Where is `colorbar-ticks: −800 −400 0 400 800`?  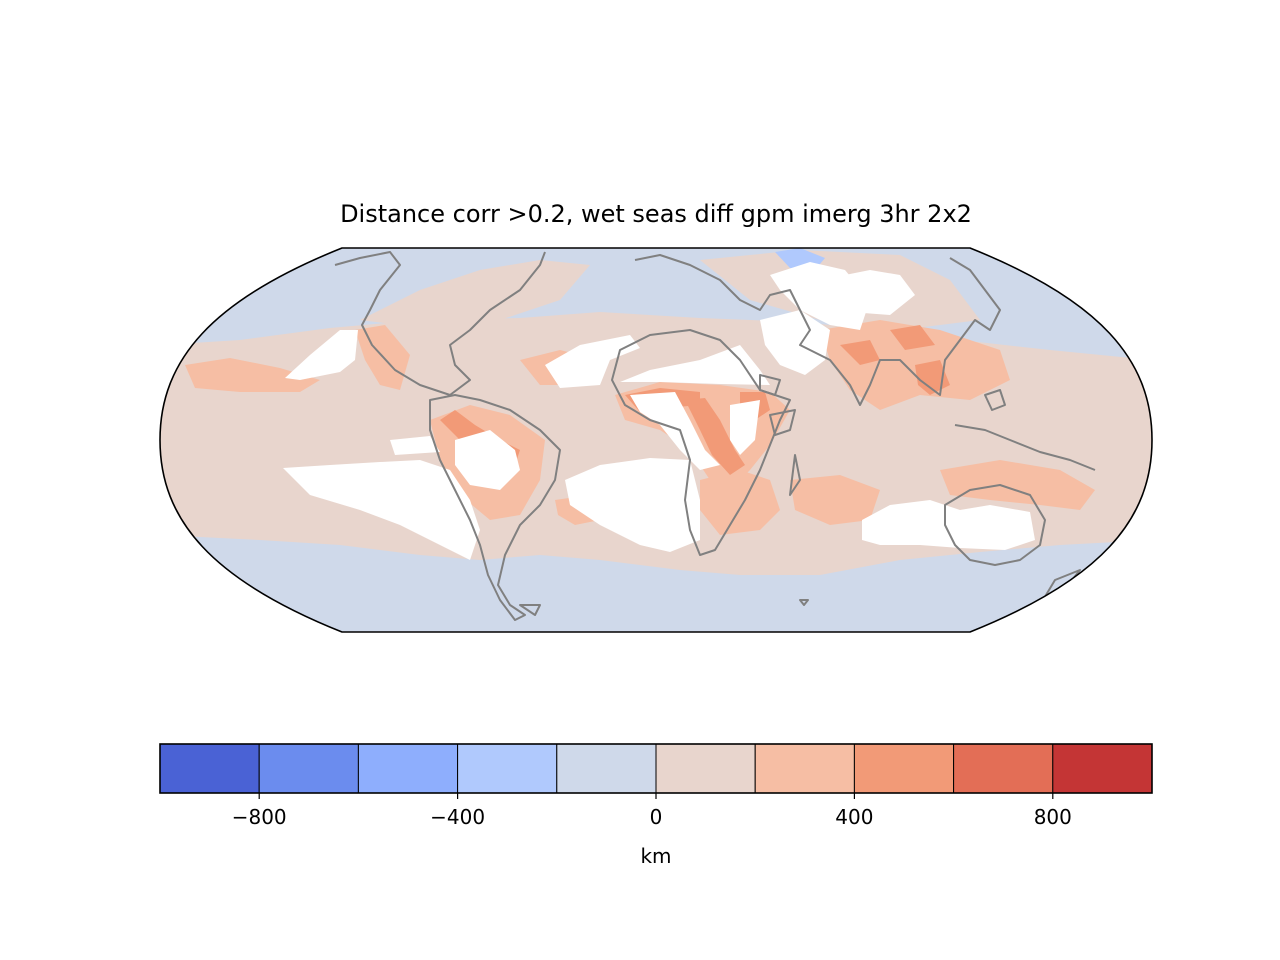 colorbar-ticks: −800 −400 0 400 800 is located at coordinates (652, 811).